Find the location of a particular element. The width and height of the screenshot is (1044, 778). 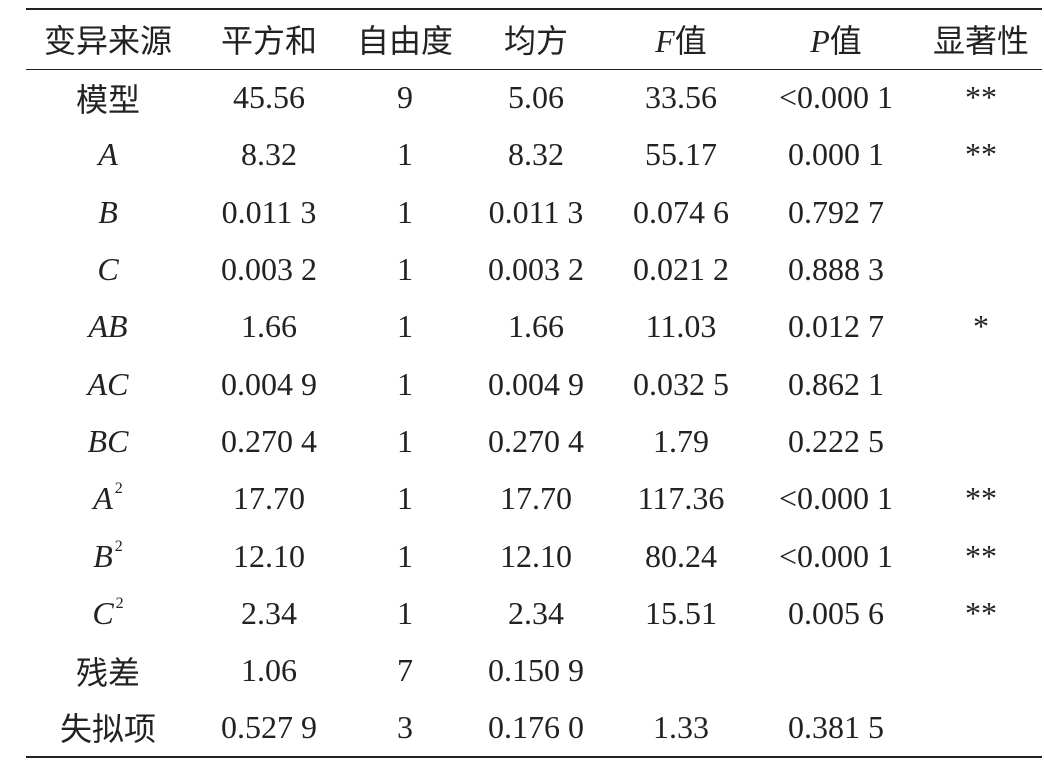

source-label: AB is located at coordinates (108, 326).